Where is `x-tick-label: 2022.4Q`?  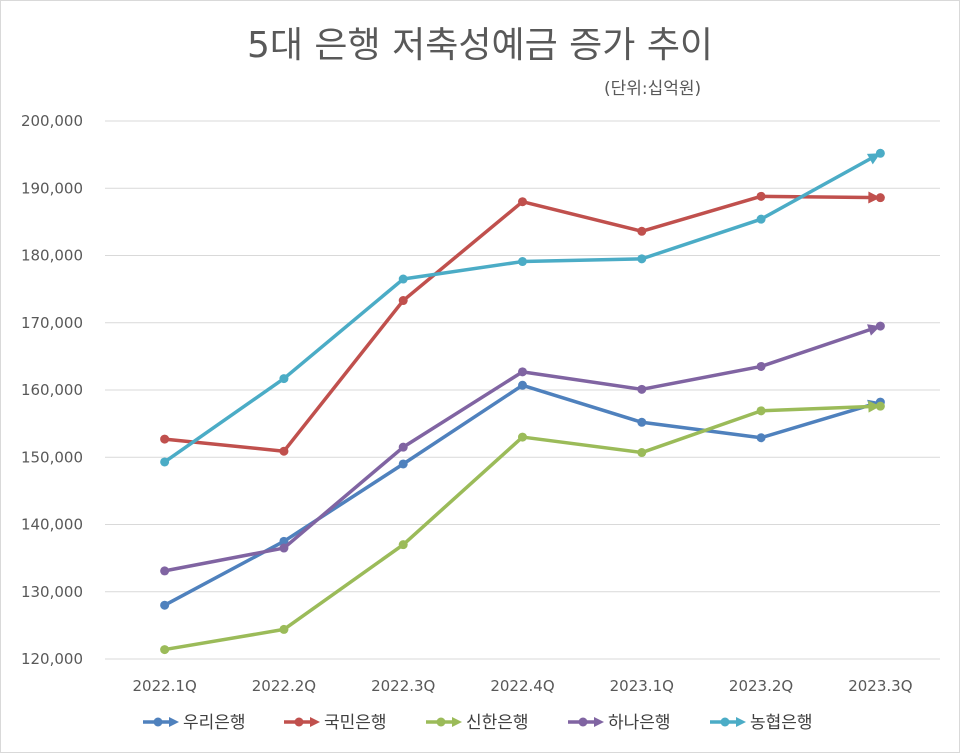 x-tick-label: 2022.4Q is located at coordinates (522, 686).